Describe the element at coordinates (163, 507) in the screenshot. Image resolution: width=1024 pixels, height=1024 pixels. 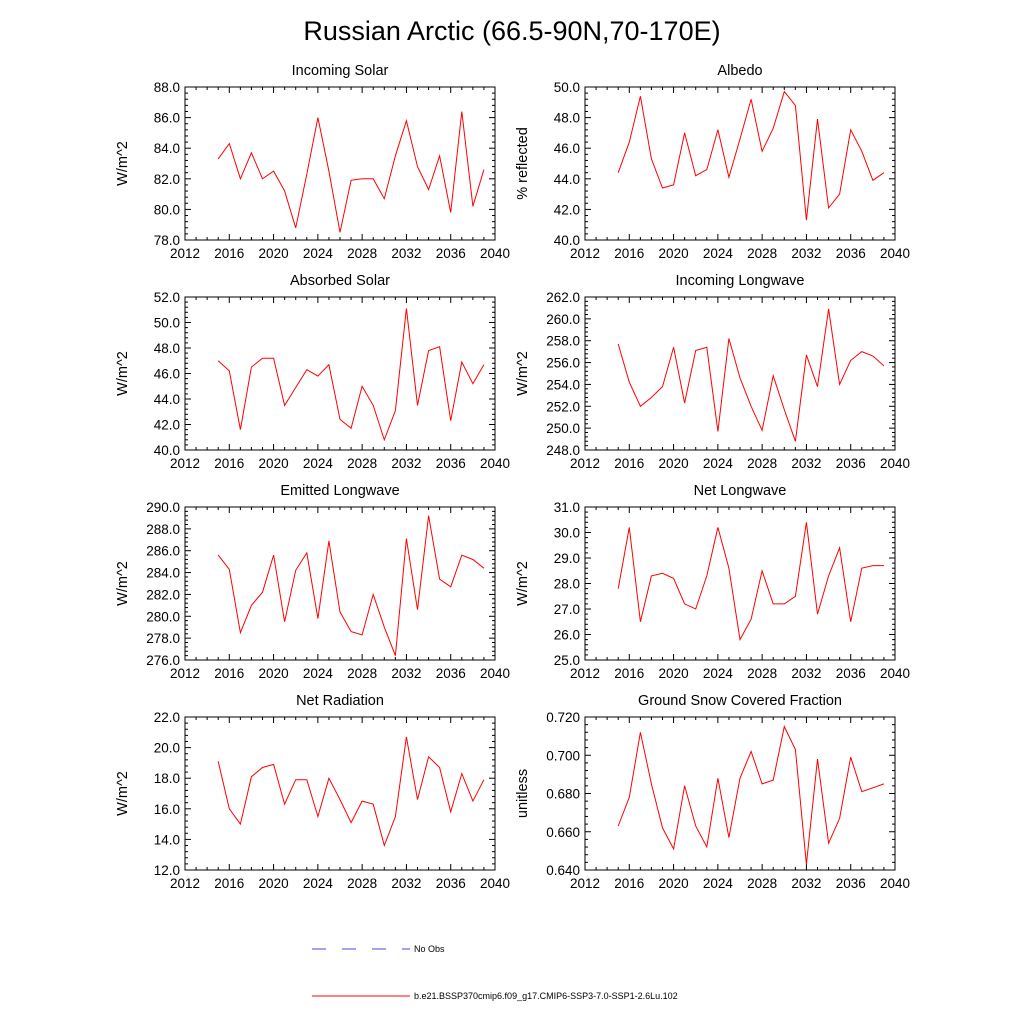
I see `y-tick-label: 290.0` at that location.